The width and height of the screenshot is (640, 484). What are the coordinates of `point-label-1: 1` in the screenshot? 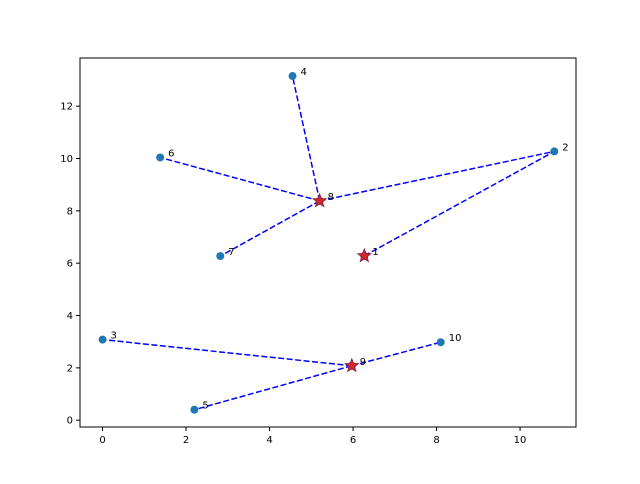 It's located at (375, 252).